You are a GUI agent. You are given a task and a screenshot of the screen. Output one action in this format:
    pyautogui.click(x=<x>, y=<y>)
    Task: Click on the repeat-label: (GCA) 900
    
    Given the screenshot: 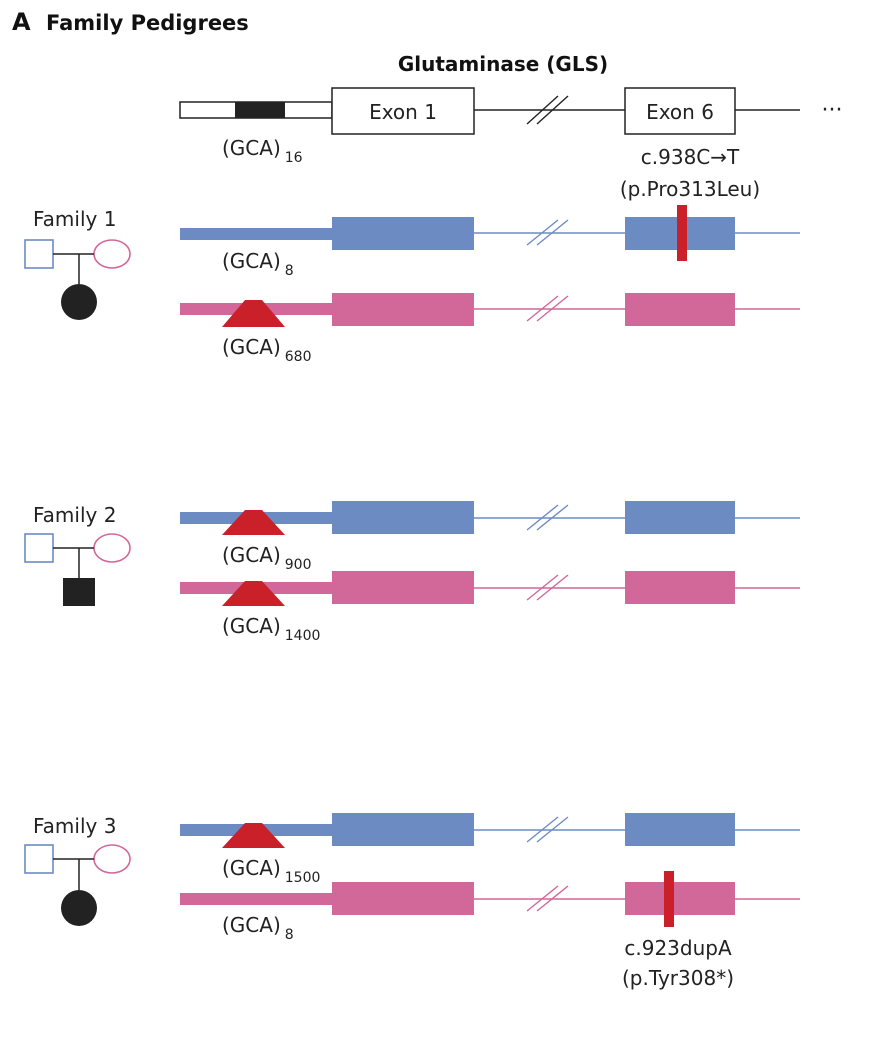 What is the action you would take?
    pyautogui.click(x=266, y=558)
    